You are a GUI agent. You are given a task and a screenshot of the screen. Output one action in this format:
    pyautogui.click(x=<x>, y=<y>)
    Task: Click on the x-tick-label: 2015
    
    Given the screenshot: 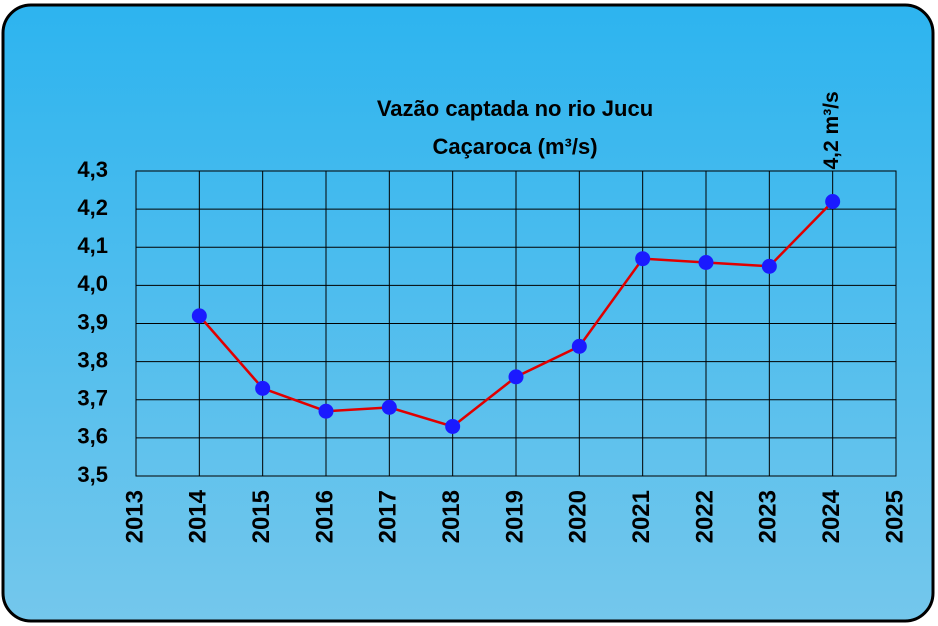 What is the action you would take?
    pyautogui.click(x=261, y=516)
    